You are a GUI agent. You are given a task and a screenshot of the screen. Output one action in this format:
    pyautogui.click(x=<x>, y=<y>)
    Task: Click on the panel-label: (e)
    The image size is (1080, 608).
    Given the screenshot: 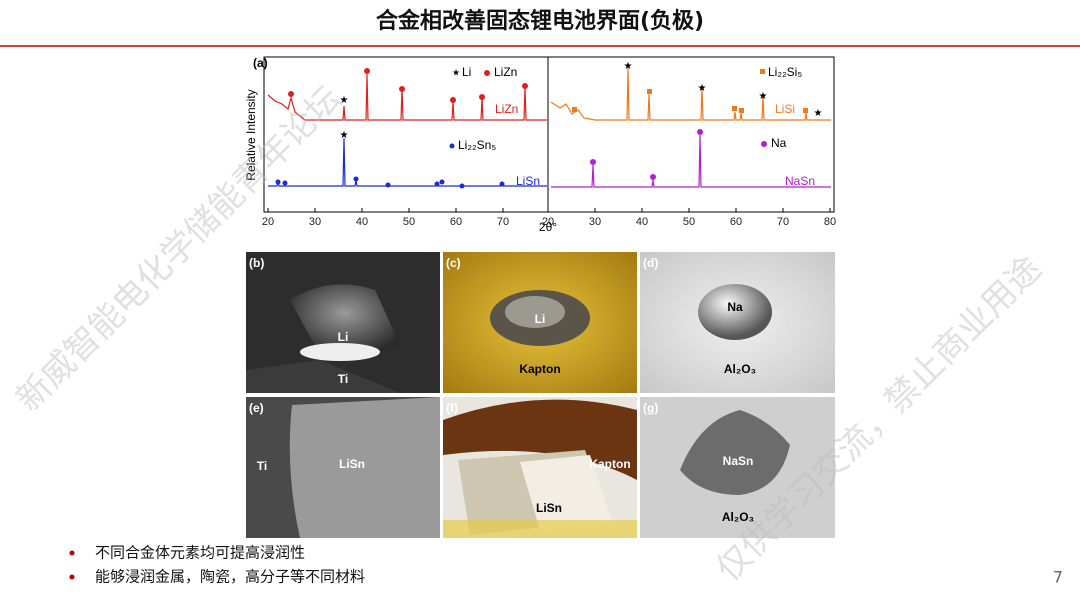 What is the action you would take?
    pyautogui.click(x=256, y=408)
    